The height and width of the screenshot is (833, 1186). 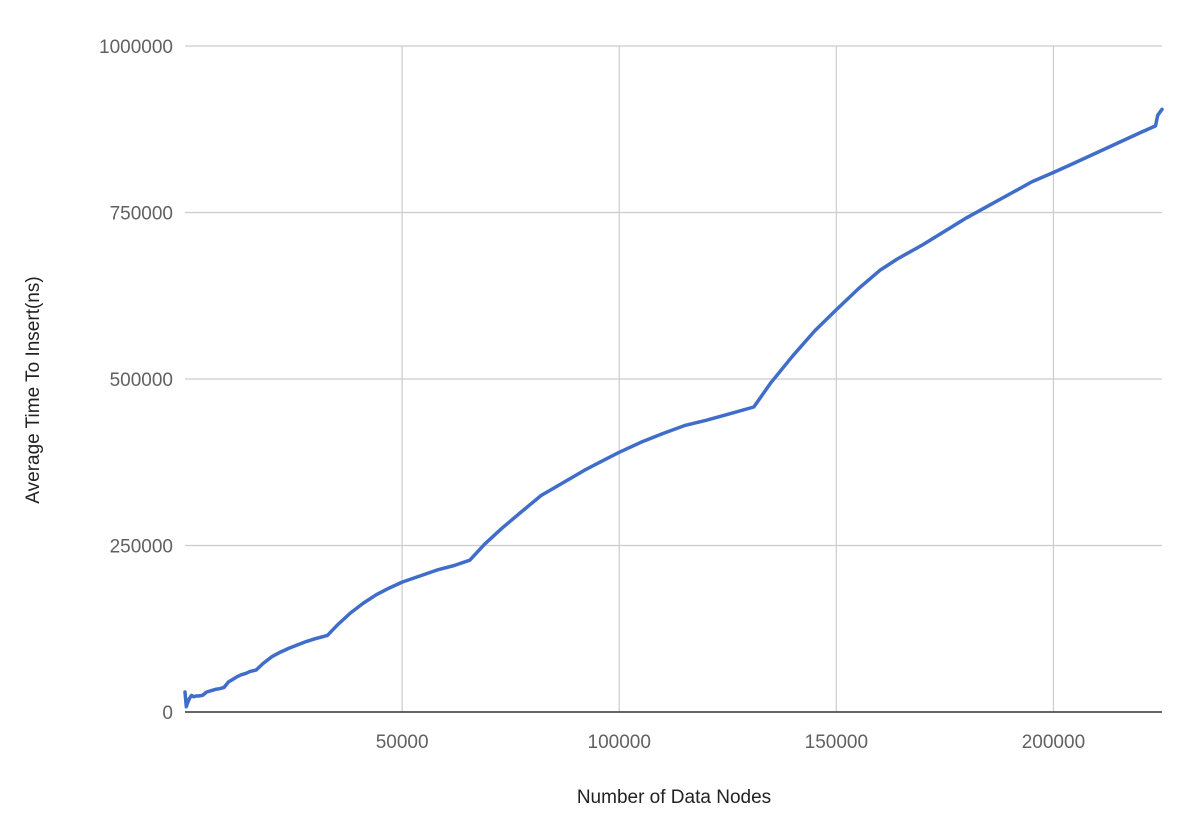 I want to click on y-tick-label: 250000, so click(x=141, y=547).